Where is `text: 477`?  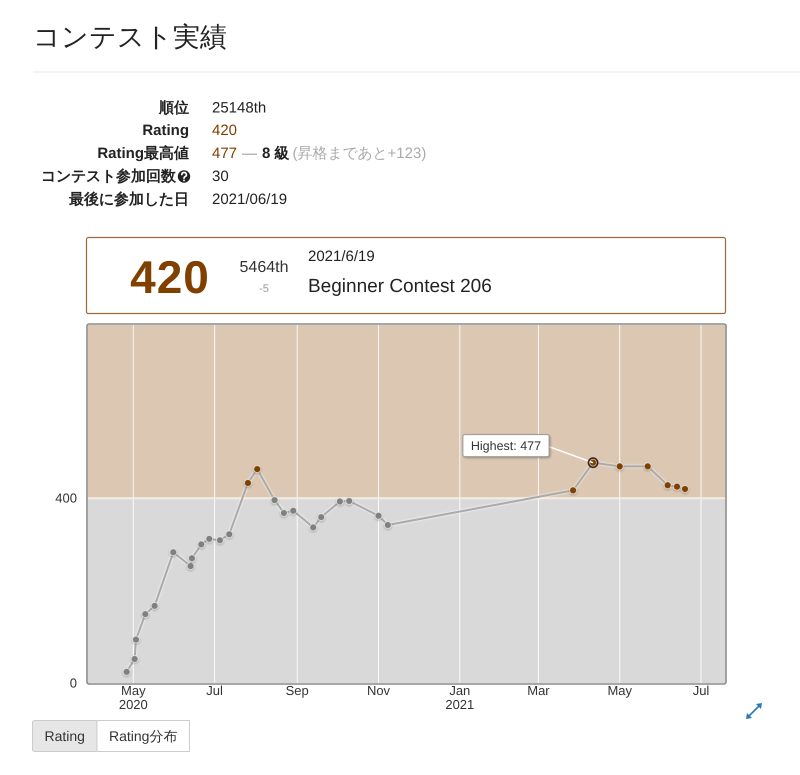
text: 477 is located at coordinates (225, 153).